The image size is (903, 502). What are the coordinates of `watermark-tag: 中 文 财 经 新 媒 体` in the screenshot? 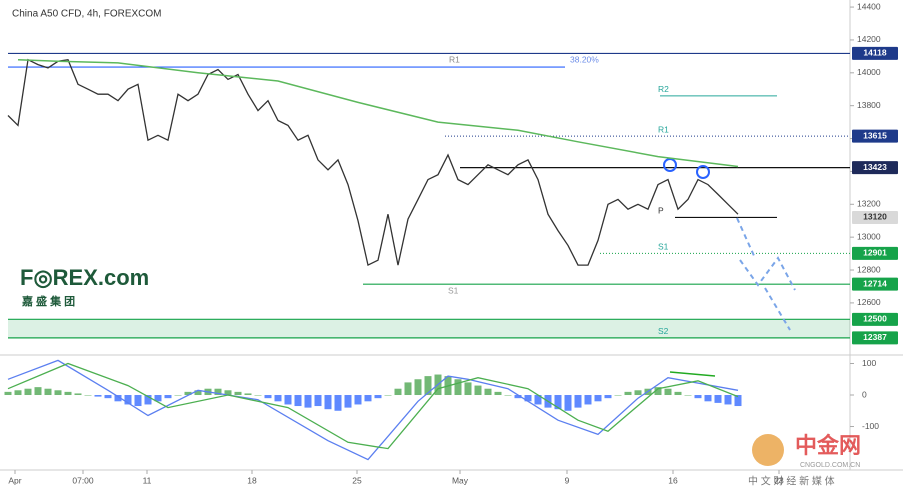 It's located at (791, 481).